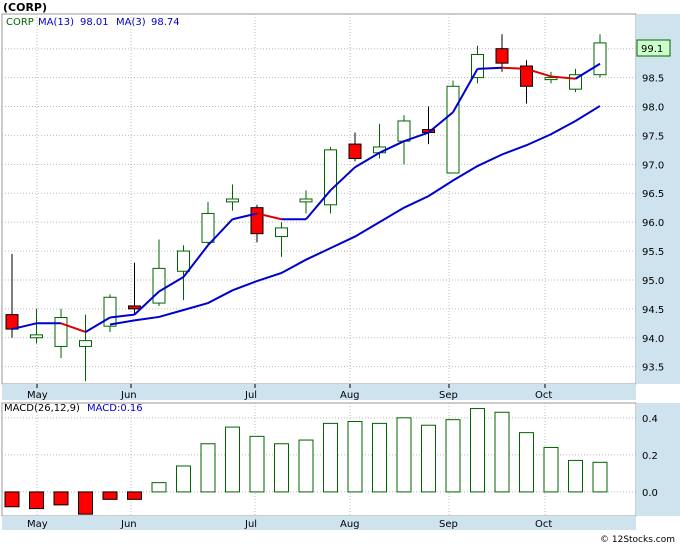 The height and width of the screenshot is (546, 680). What do you see at coordinates (37, 395) in the screenshot?
I see `price-month-label: May` at bounding box center [37, 395].